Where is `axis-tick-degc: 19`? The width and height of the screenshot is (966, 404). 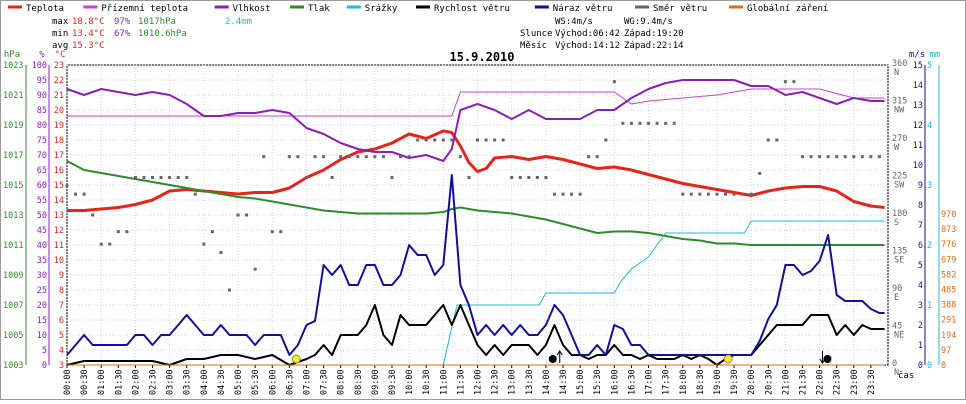
axis-tick-degc: 19 is located at coordinates (59, 126).